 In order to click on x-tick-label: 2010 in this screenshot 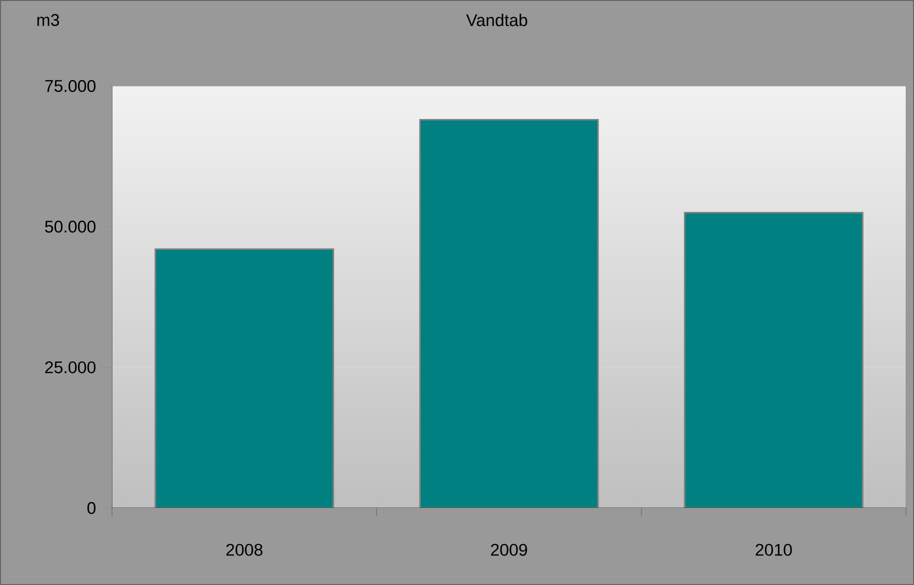, I will do `click(774, 550)`.